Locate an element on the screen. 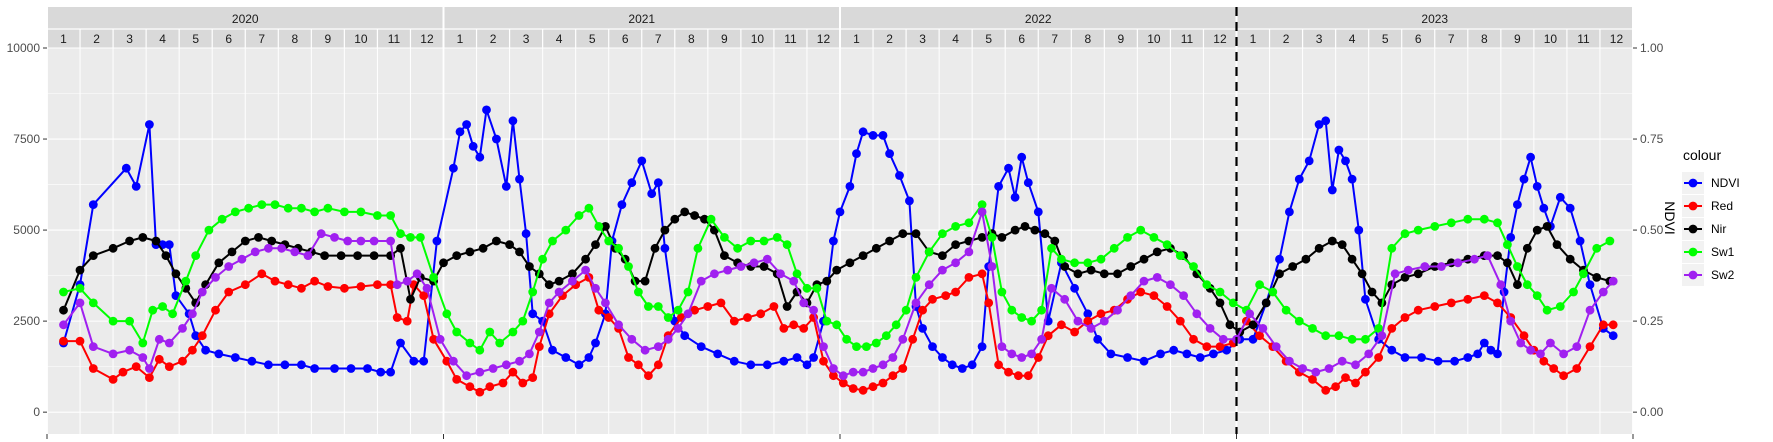  year-strip-label: 2022 is located at coordinates (1038, 19).